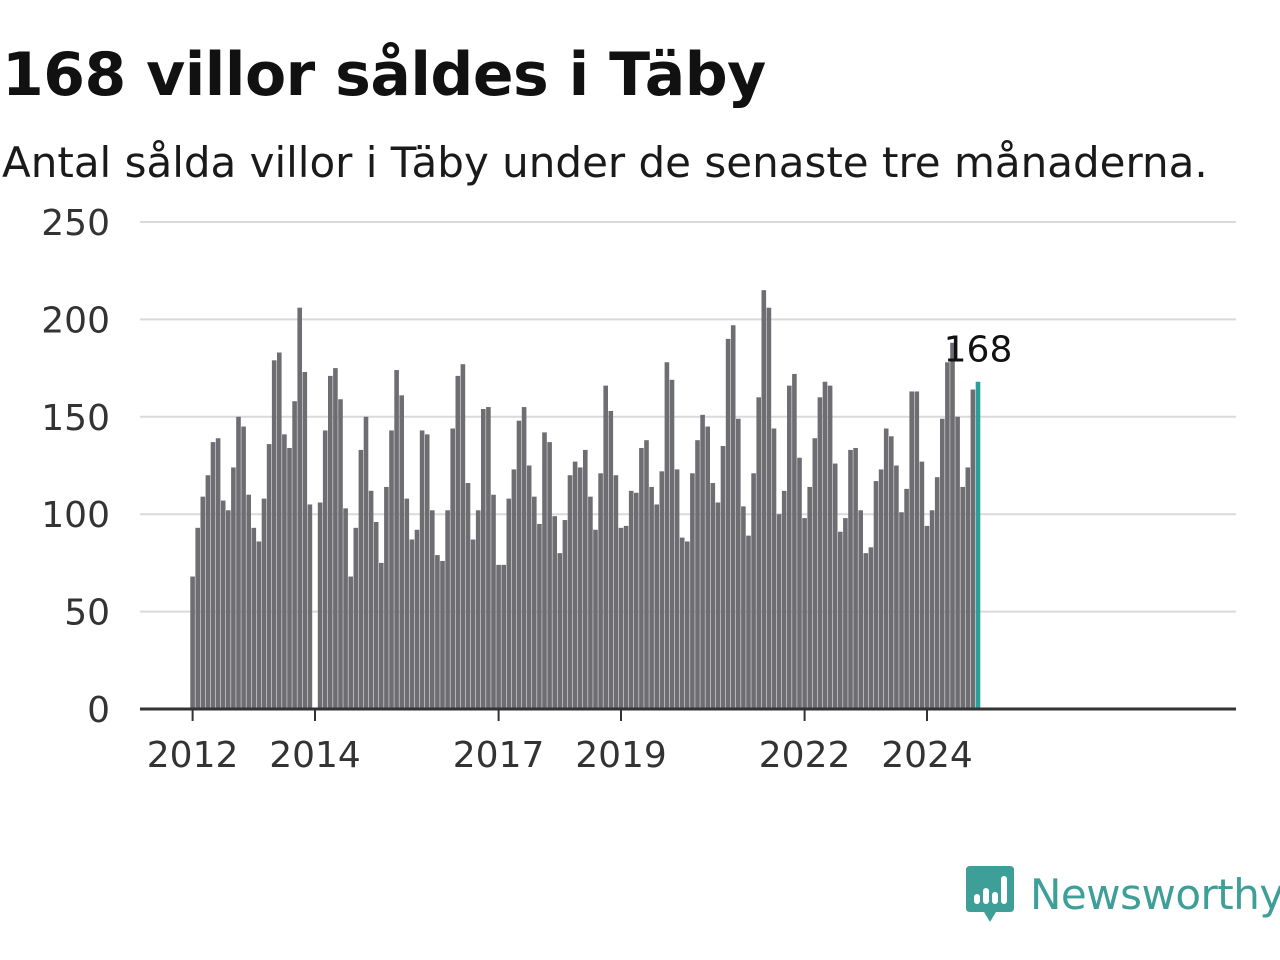 Image resolution: width=1280 pixels, height=960 pixels. I want to click on brand-name: Newsworthy, so click(1155, 894).